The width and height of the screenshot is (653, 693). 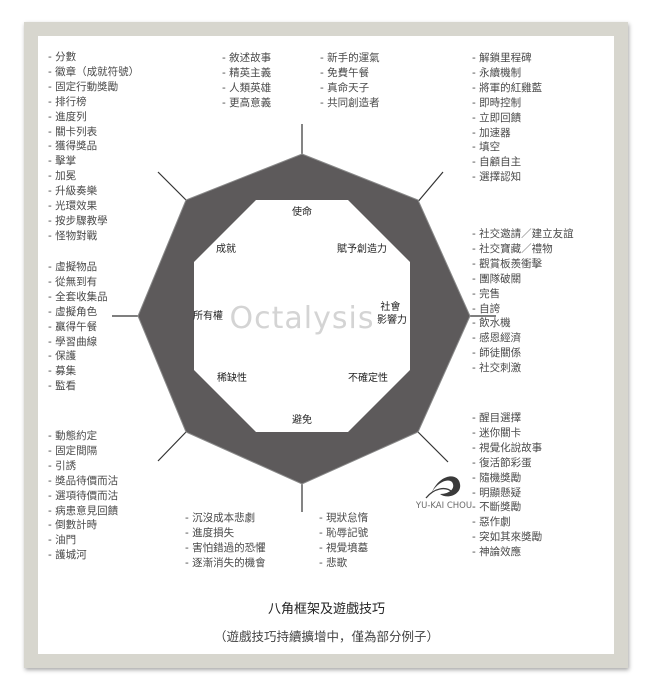 I want to click on list-item: - 選項待價而沽, so click(x=83, y=495).